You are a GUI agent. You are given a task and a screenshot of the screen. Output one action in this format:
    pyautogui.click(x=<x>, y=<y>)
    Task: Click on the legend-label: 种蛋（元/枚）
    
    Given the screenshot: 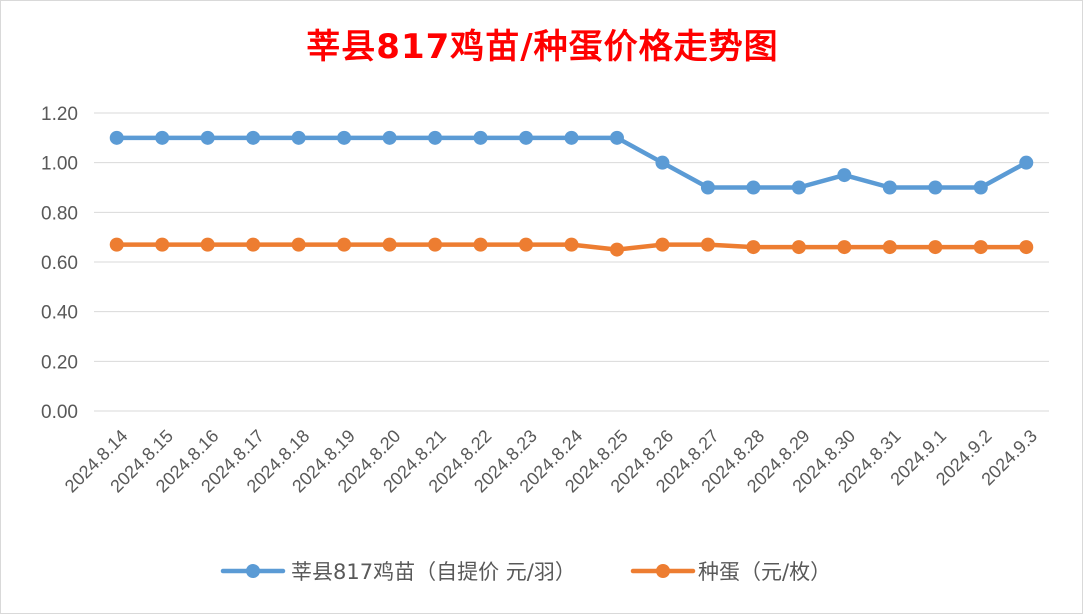 What is the action you would take?
    pyautogui.click(x=764, y=572)
    